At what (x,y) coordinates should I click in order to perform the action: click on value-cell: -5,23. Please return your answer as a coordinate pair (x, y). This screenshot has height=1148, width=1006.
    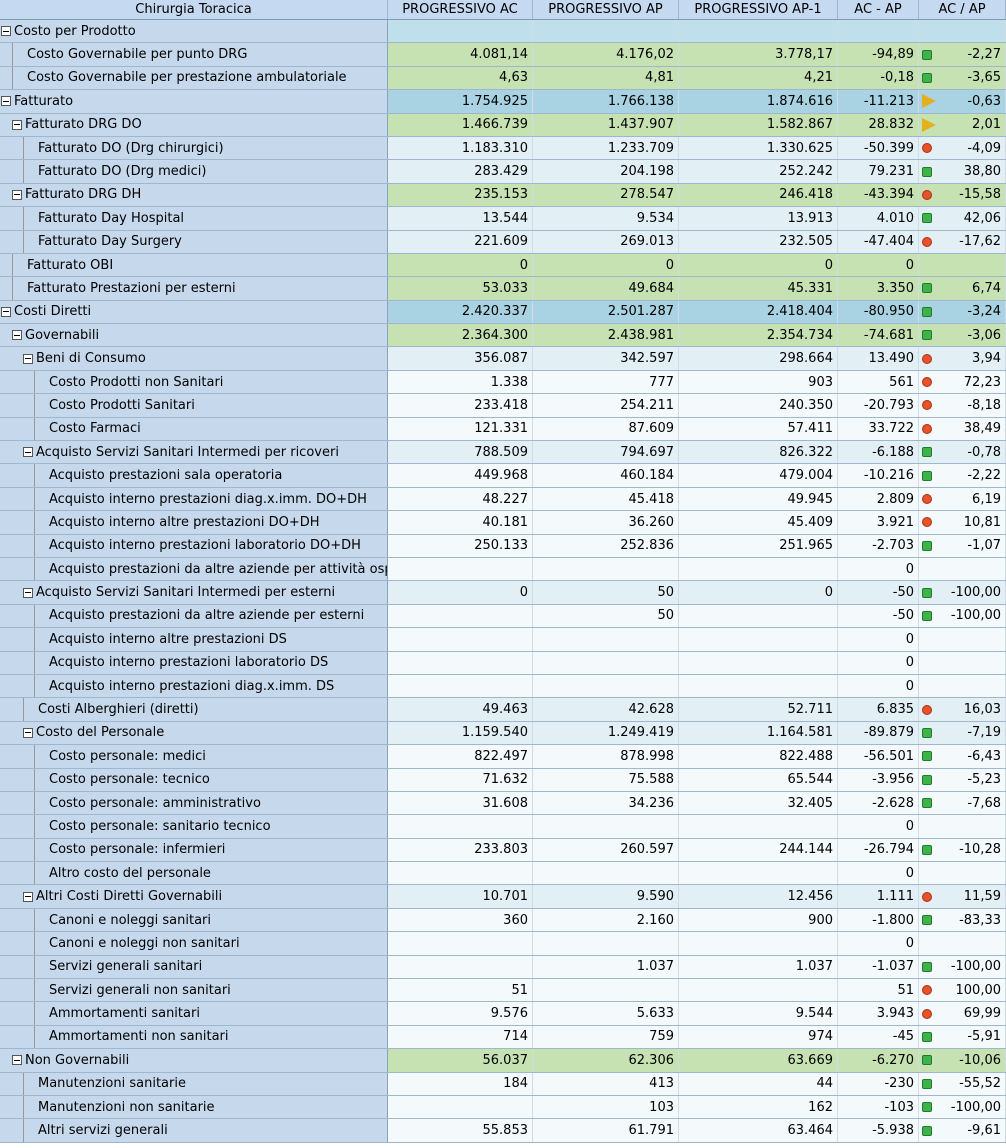
    Looking at the image, I should click on (962, 779).